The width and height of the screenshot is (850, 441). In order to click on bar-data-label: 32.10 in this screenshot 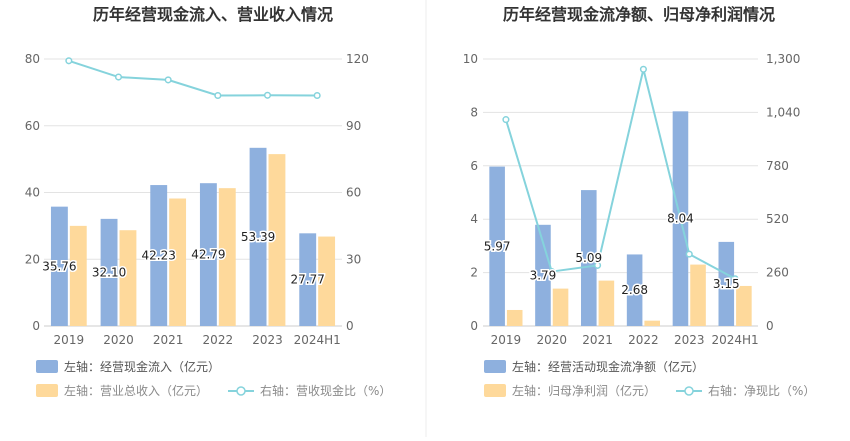, I will do `click(109, 272)`.